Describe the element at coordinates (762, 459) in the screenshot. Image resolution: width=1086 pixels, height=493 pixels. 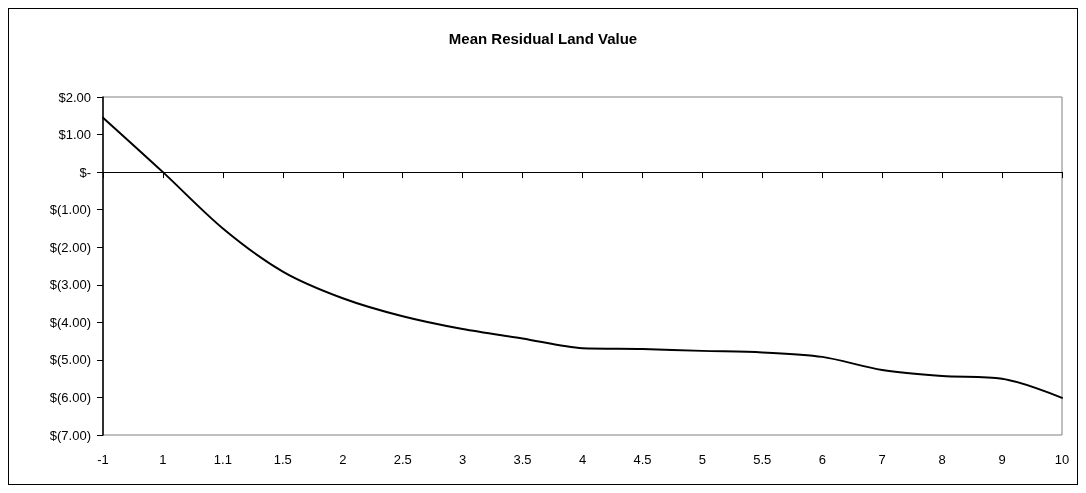
I see `x-tick-label: 5.5` at that location.